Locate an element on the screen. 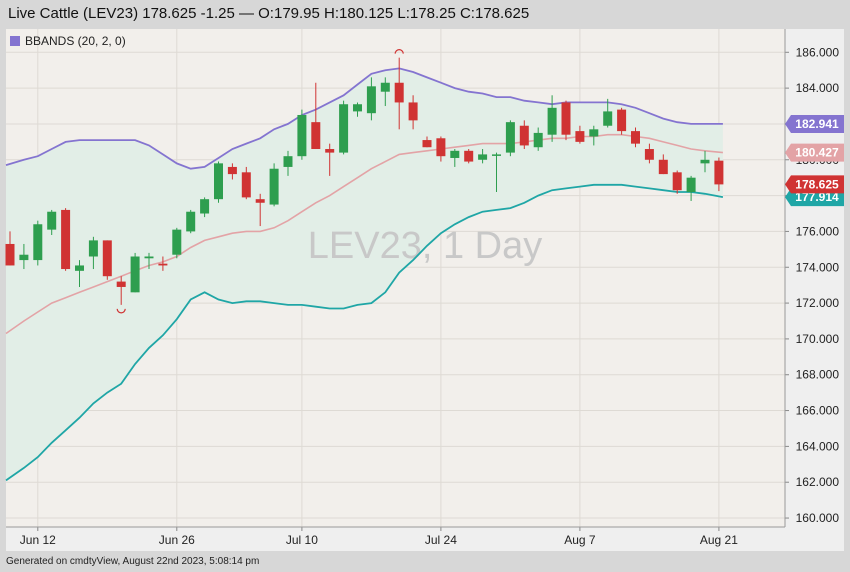 The width and height of the screenshot is (850, 572). chart-watermark: LEV23, 1 Day is located at coordinates (425, 246).